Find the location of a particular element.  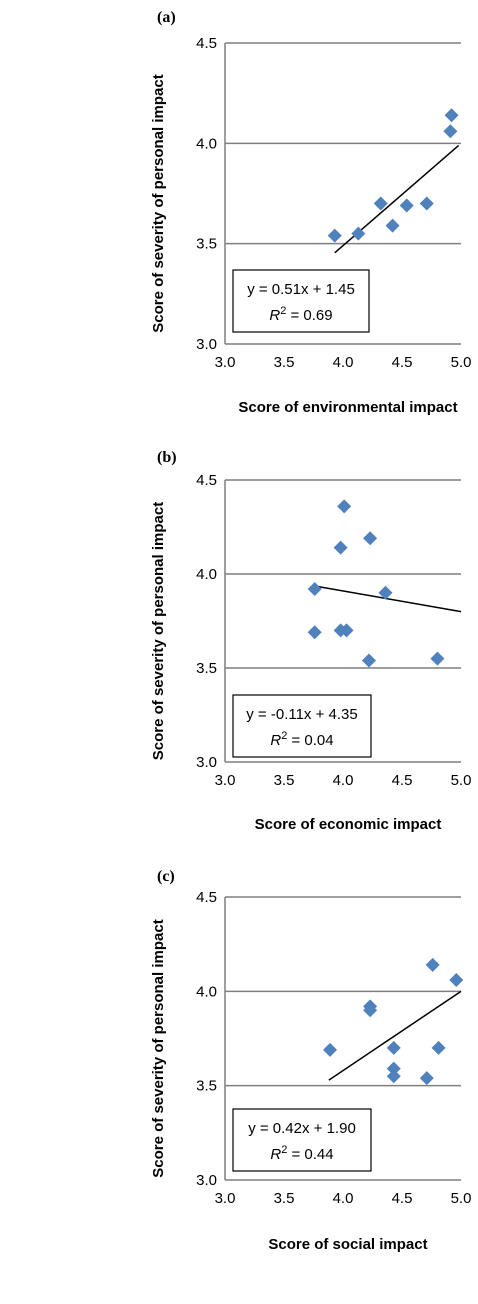

panel-c-y-tick-label: 3.5 is located at coordinates (206, 1086).